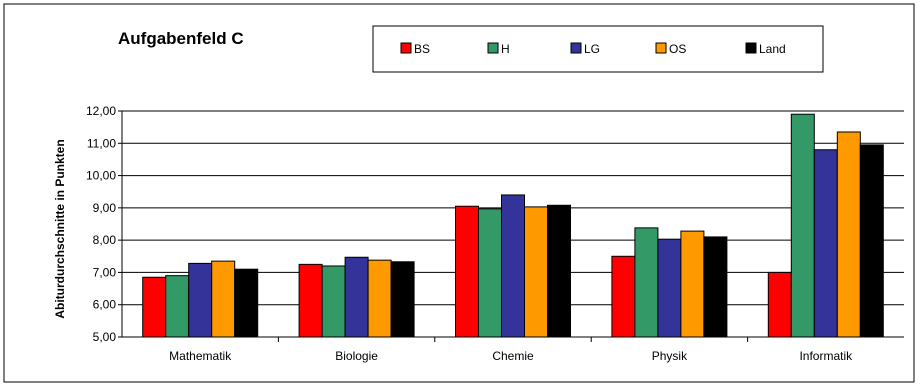  I want to click on y-tick-label: 6,00, so click(105, 305).